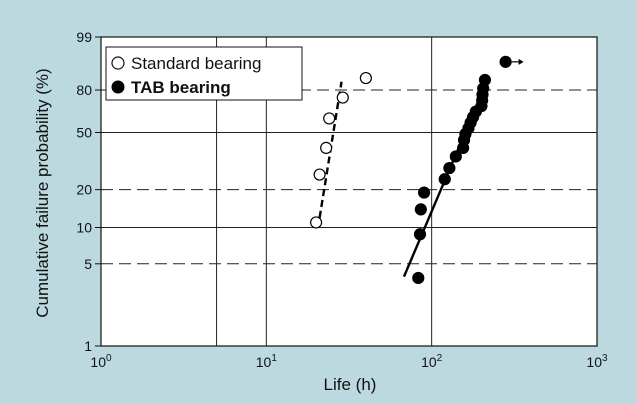 The height and width of the screenshot is (404, 637). Describe the element at coordinates (88, 264) in the screenshot. I see `y-tick-label: 5` at that location.